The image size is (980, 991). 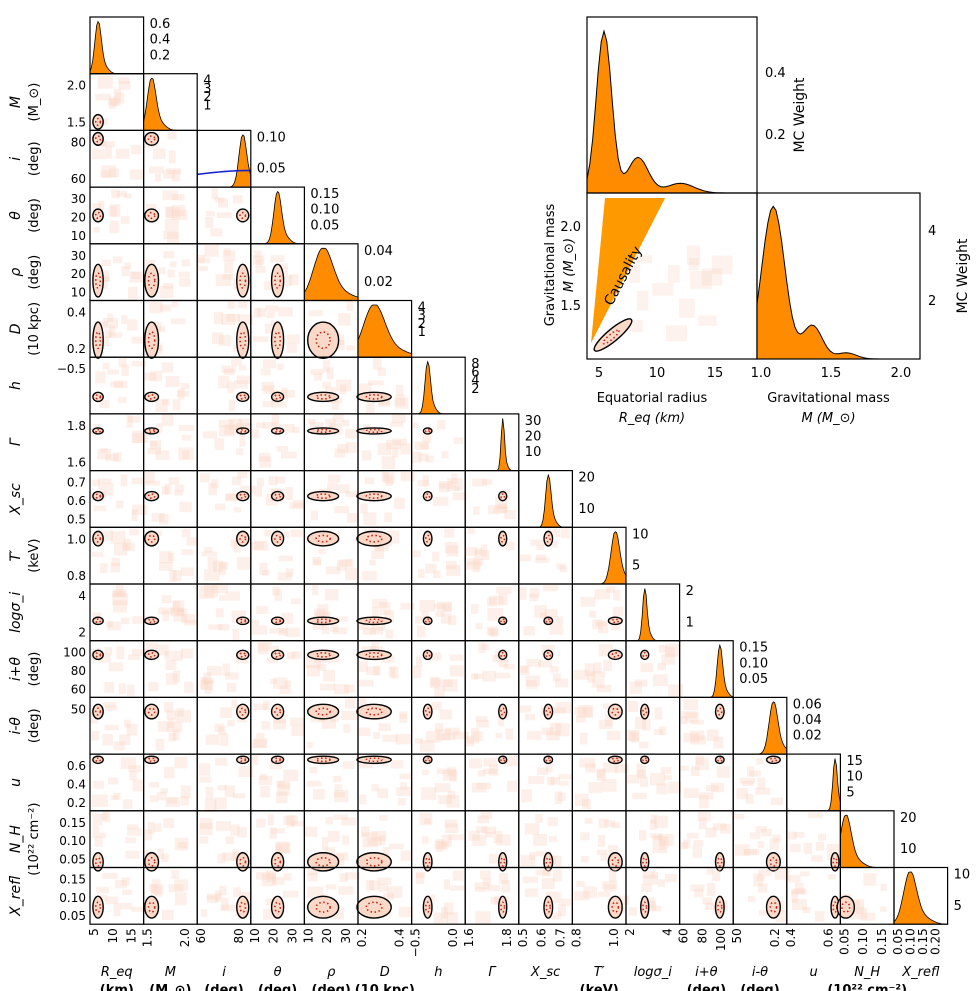 I want to click on x-axis-M: 1.5 2.0M(M_⊙), so click(x=167, y=959).